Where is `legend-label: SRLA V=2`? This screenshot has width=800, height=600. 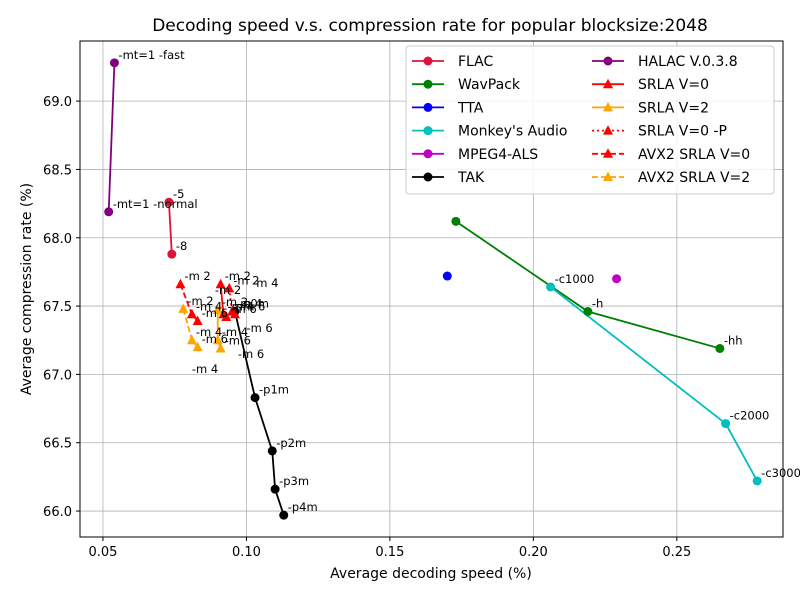
legend-label: SRLA V=2 is located at coordinates (673, 108).